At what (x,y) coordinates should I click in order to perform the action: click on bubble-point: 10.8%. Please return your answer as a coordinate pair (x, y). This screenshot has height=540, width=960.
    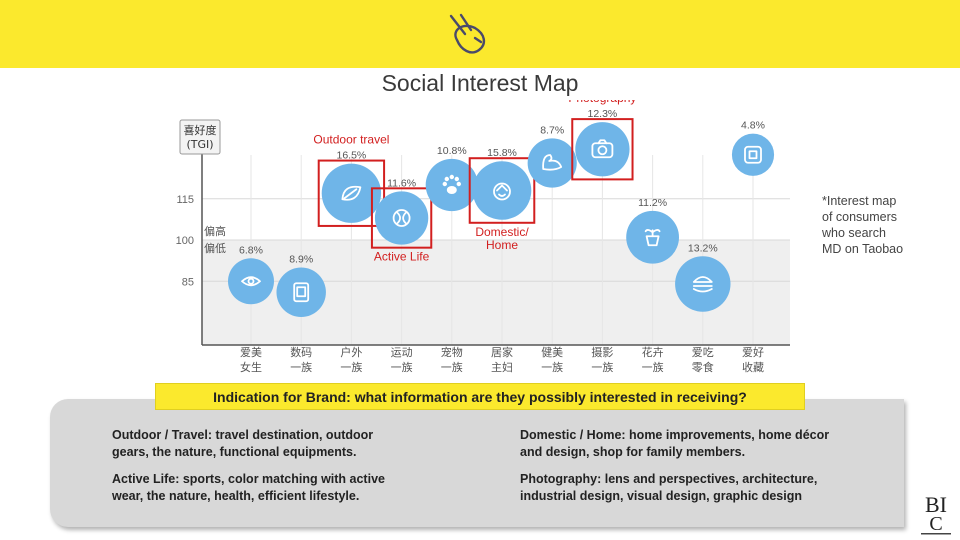
    Looking at the image, I should click on (451, 178).